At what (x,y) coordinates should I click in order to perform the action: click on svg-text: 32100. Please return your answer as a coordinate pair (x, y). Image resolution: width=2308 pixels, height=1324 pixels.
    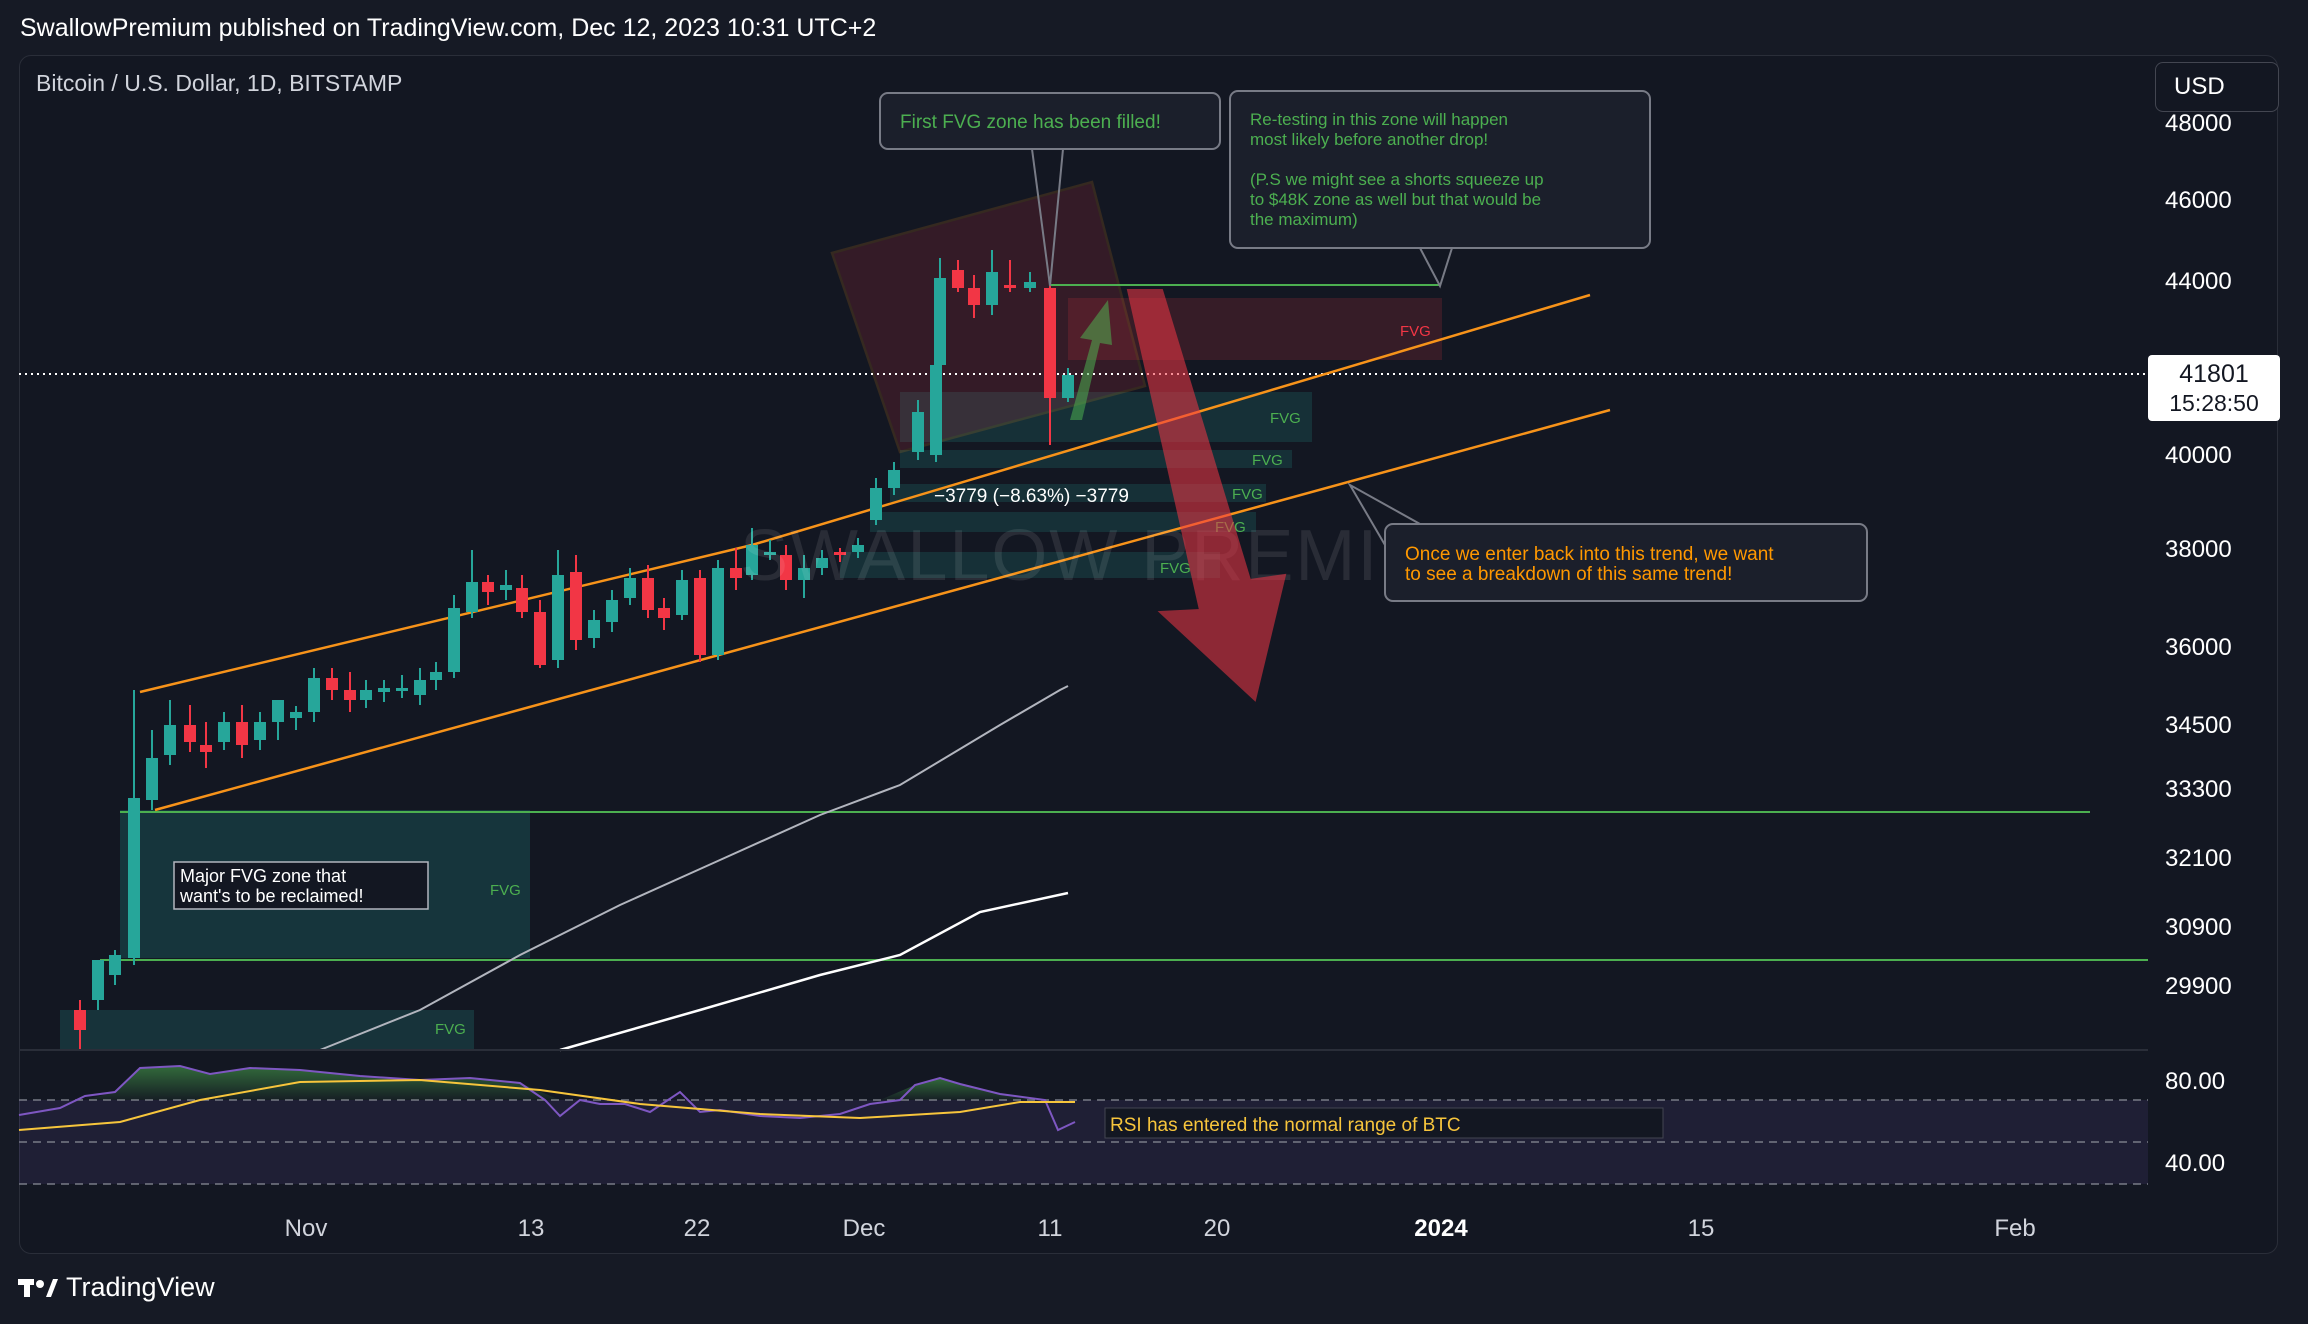
    Looking at the image, I should click on (2198, 858).